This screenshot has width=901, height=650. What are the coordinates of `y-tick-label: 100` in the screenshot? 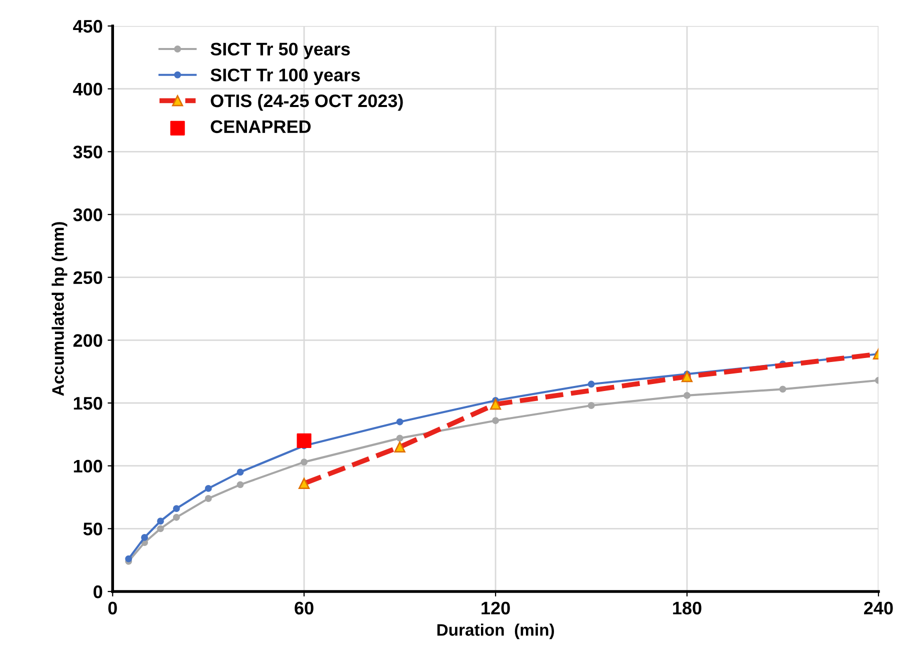 It's located at (88, 466).